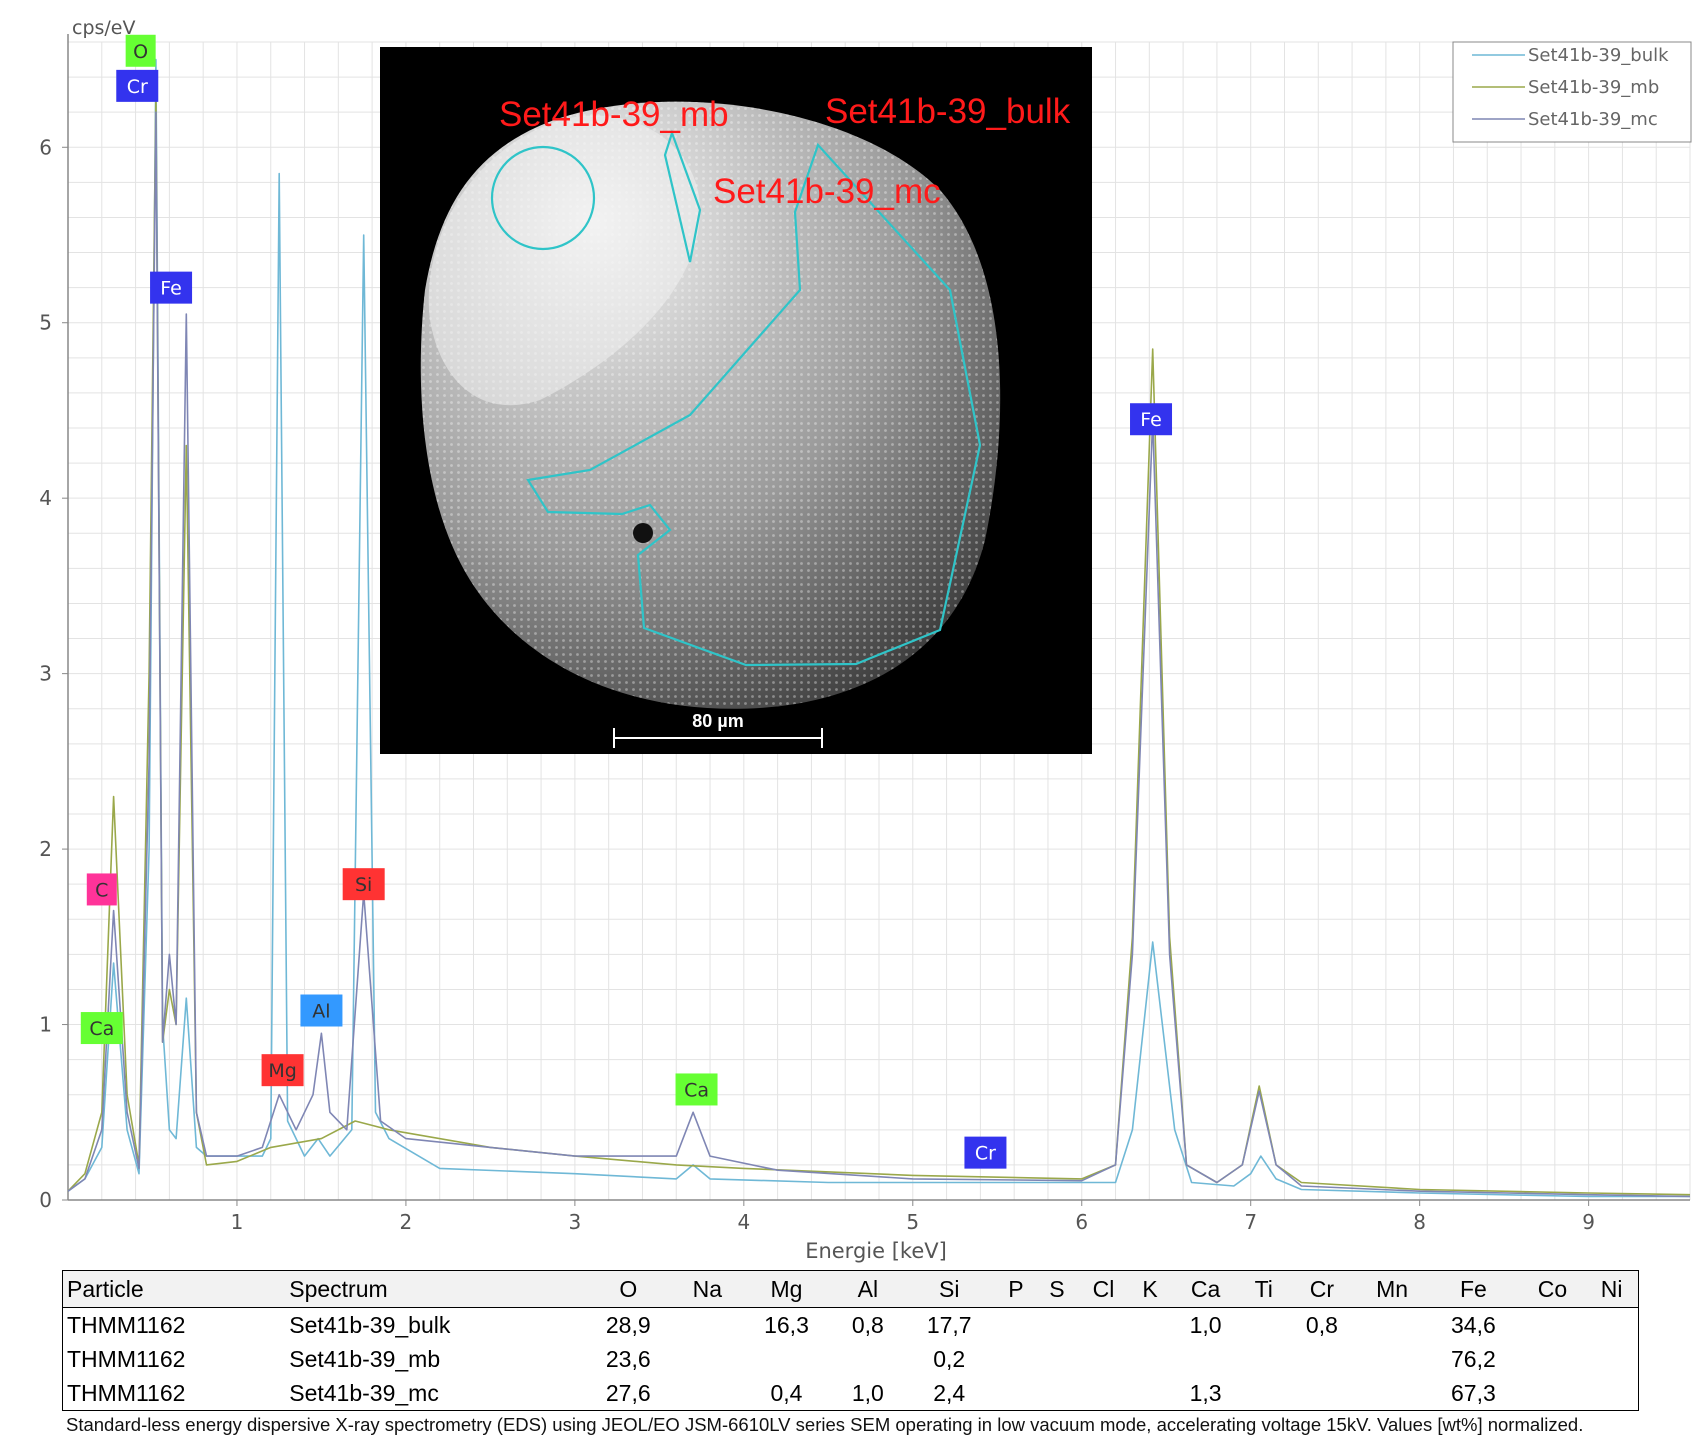 The height and width of the screenshot is (1446, 1697). I want to click on element-label: Mg, so click(283, 1070).